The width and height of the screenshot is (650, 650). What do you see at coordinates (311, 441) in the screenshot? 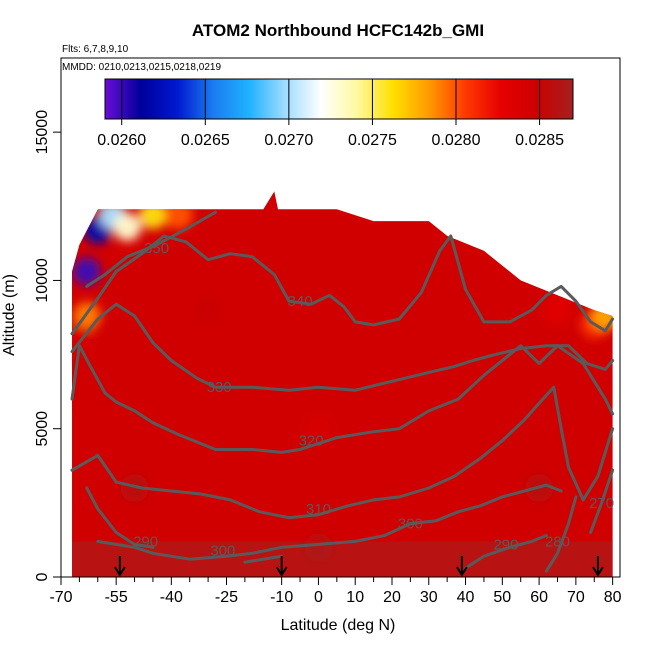
I see `contour-label: 320` at bounding box center [311, 441].